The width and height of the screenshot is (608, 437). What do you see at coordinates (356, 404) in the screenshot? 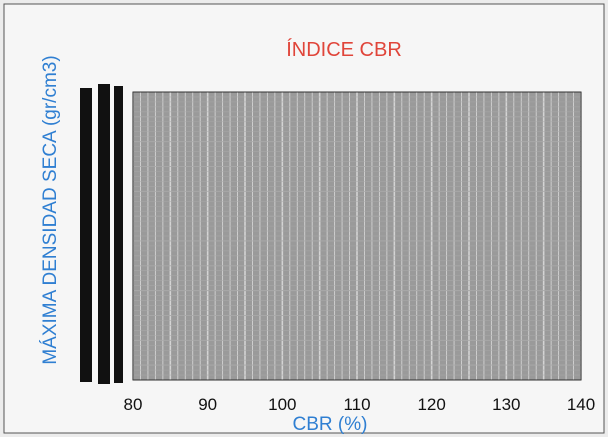
I see `x-tick-label: 110` at bounding box center [356, 404].